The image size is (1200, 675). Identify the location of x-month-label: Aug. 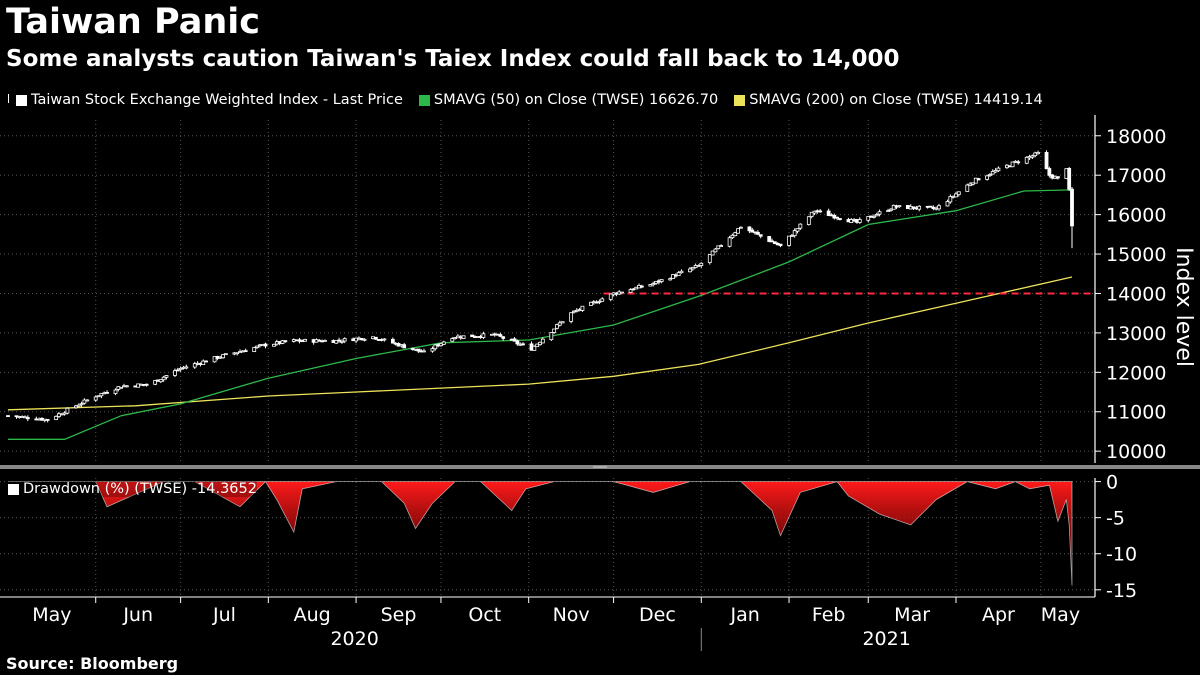
(312, 615).